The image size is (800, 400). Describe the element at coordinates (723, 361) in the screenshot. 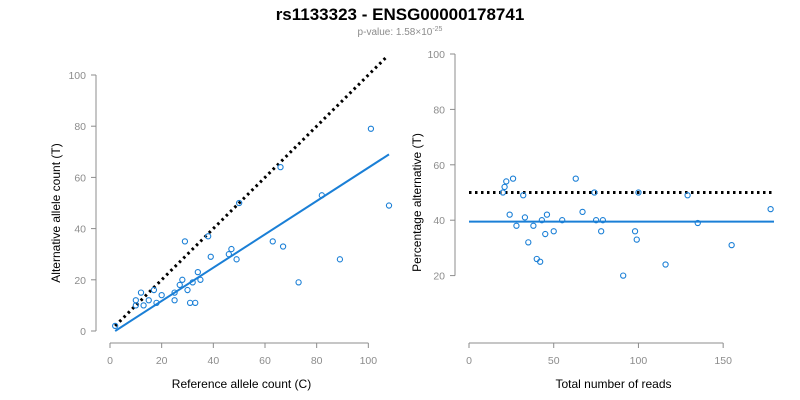

I see `x-tick-label: 150` at that location.